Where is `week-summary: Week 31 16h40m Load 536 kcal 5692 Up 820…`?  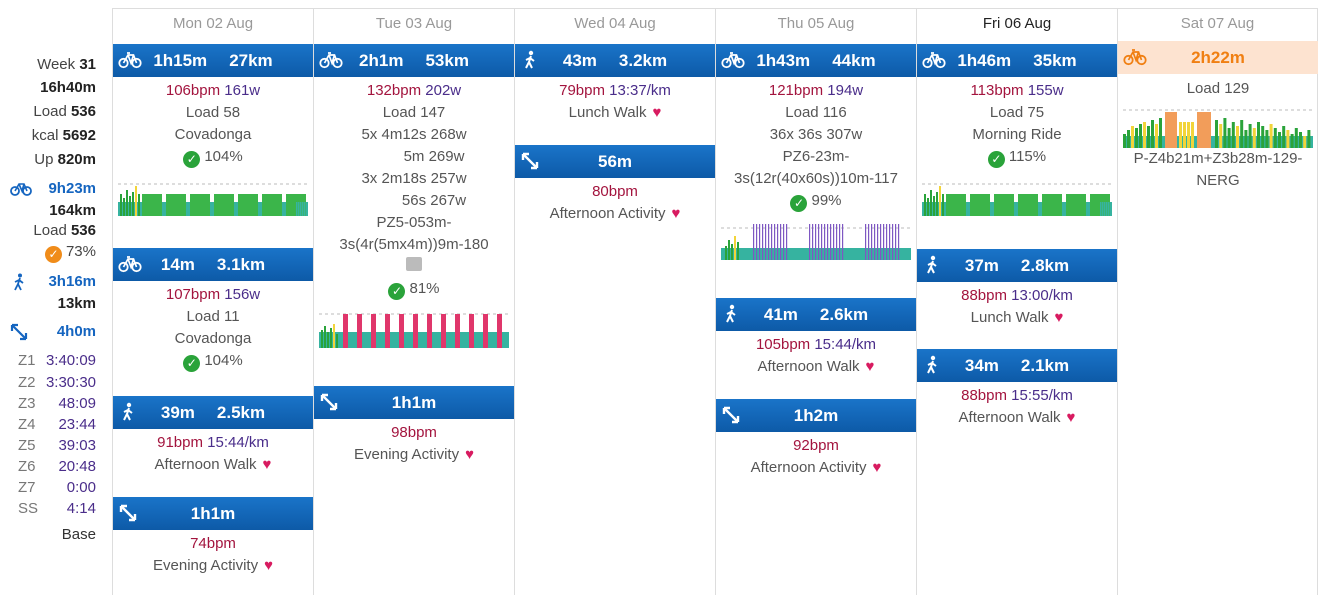
week-summary: Week 31 16h40m Load 536 kcal 5692 Up 820… is located at coordinates (56, 297).